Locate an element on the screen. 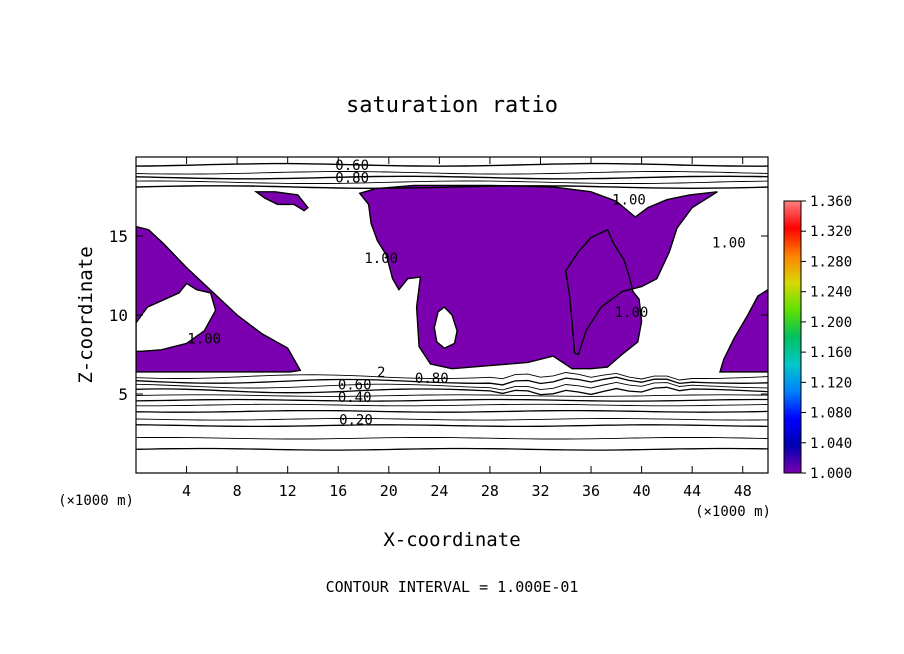 This screenshot has width=904, height=654. colorbar-tick-label: 1.200 is located at coordinates (831, 323).